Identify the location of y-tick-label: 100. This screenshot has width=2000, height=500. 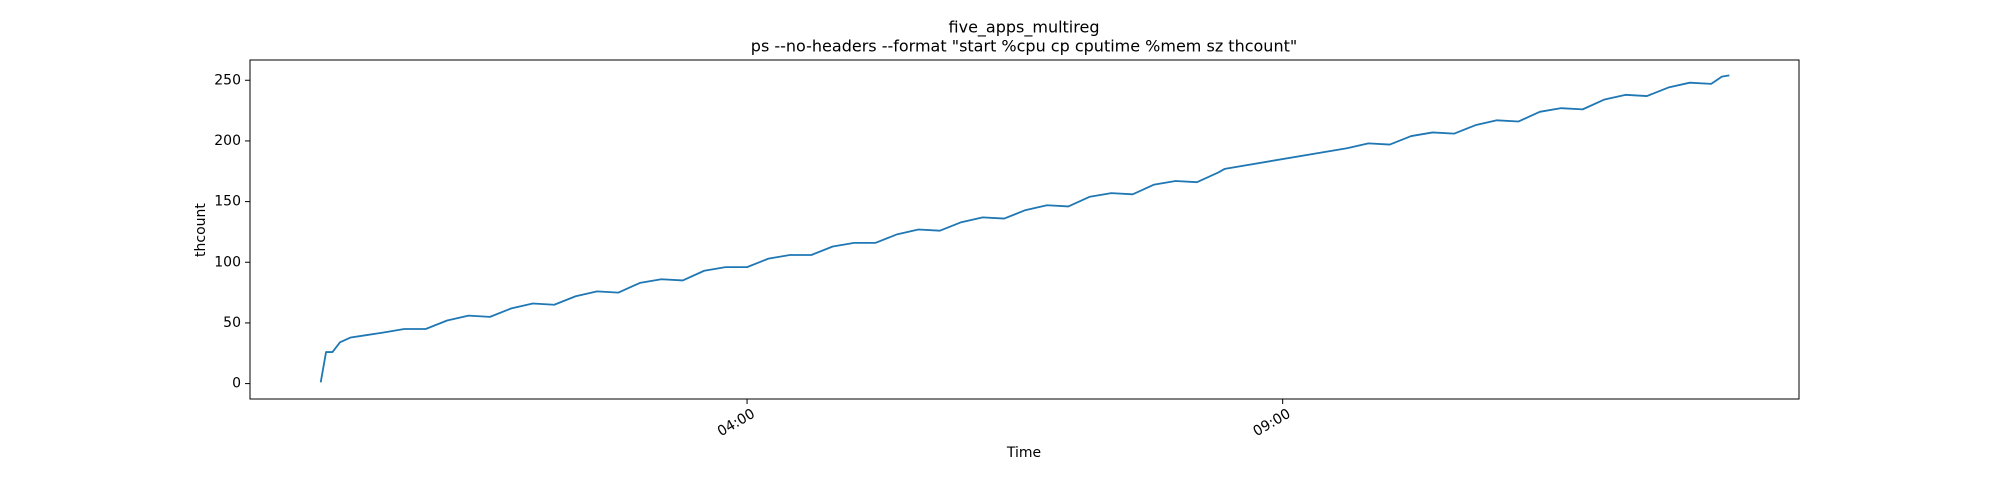
(227, 262).